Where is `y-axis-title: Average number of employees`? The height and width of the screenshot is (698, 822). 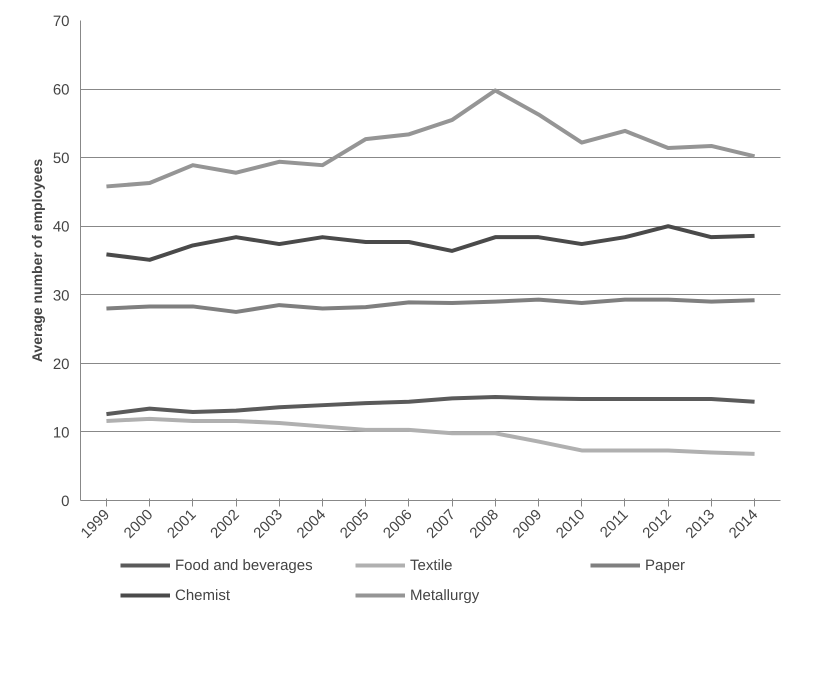
y-axis-title: Average number of employees is located at coordinates (36, 260).